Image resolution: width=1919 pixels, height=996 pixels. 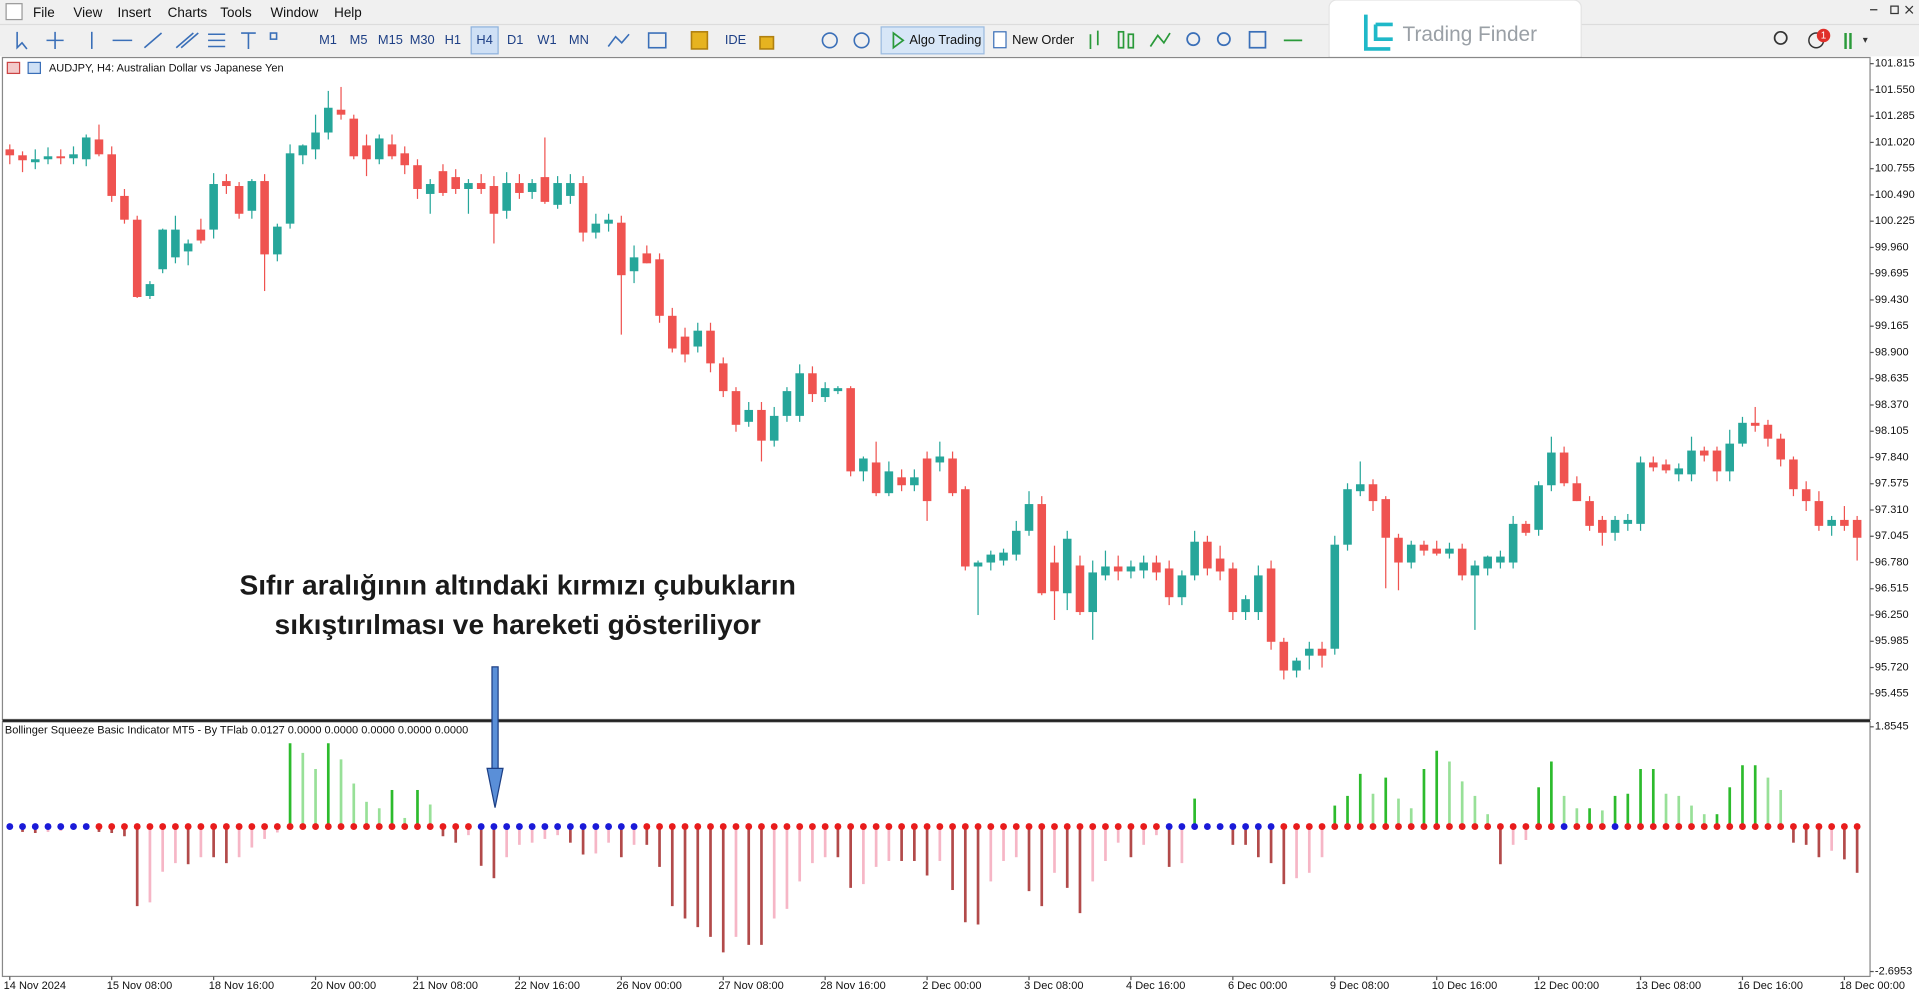 What do you see at coordinates (1464, 986) in the screenshot?
I see `x-tick-label: 10 Dec 16:00` at bounding box center [1464, 986].